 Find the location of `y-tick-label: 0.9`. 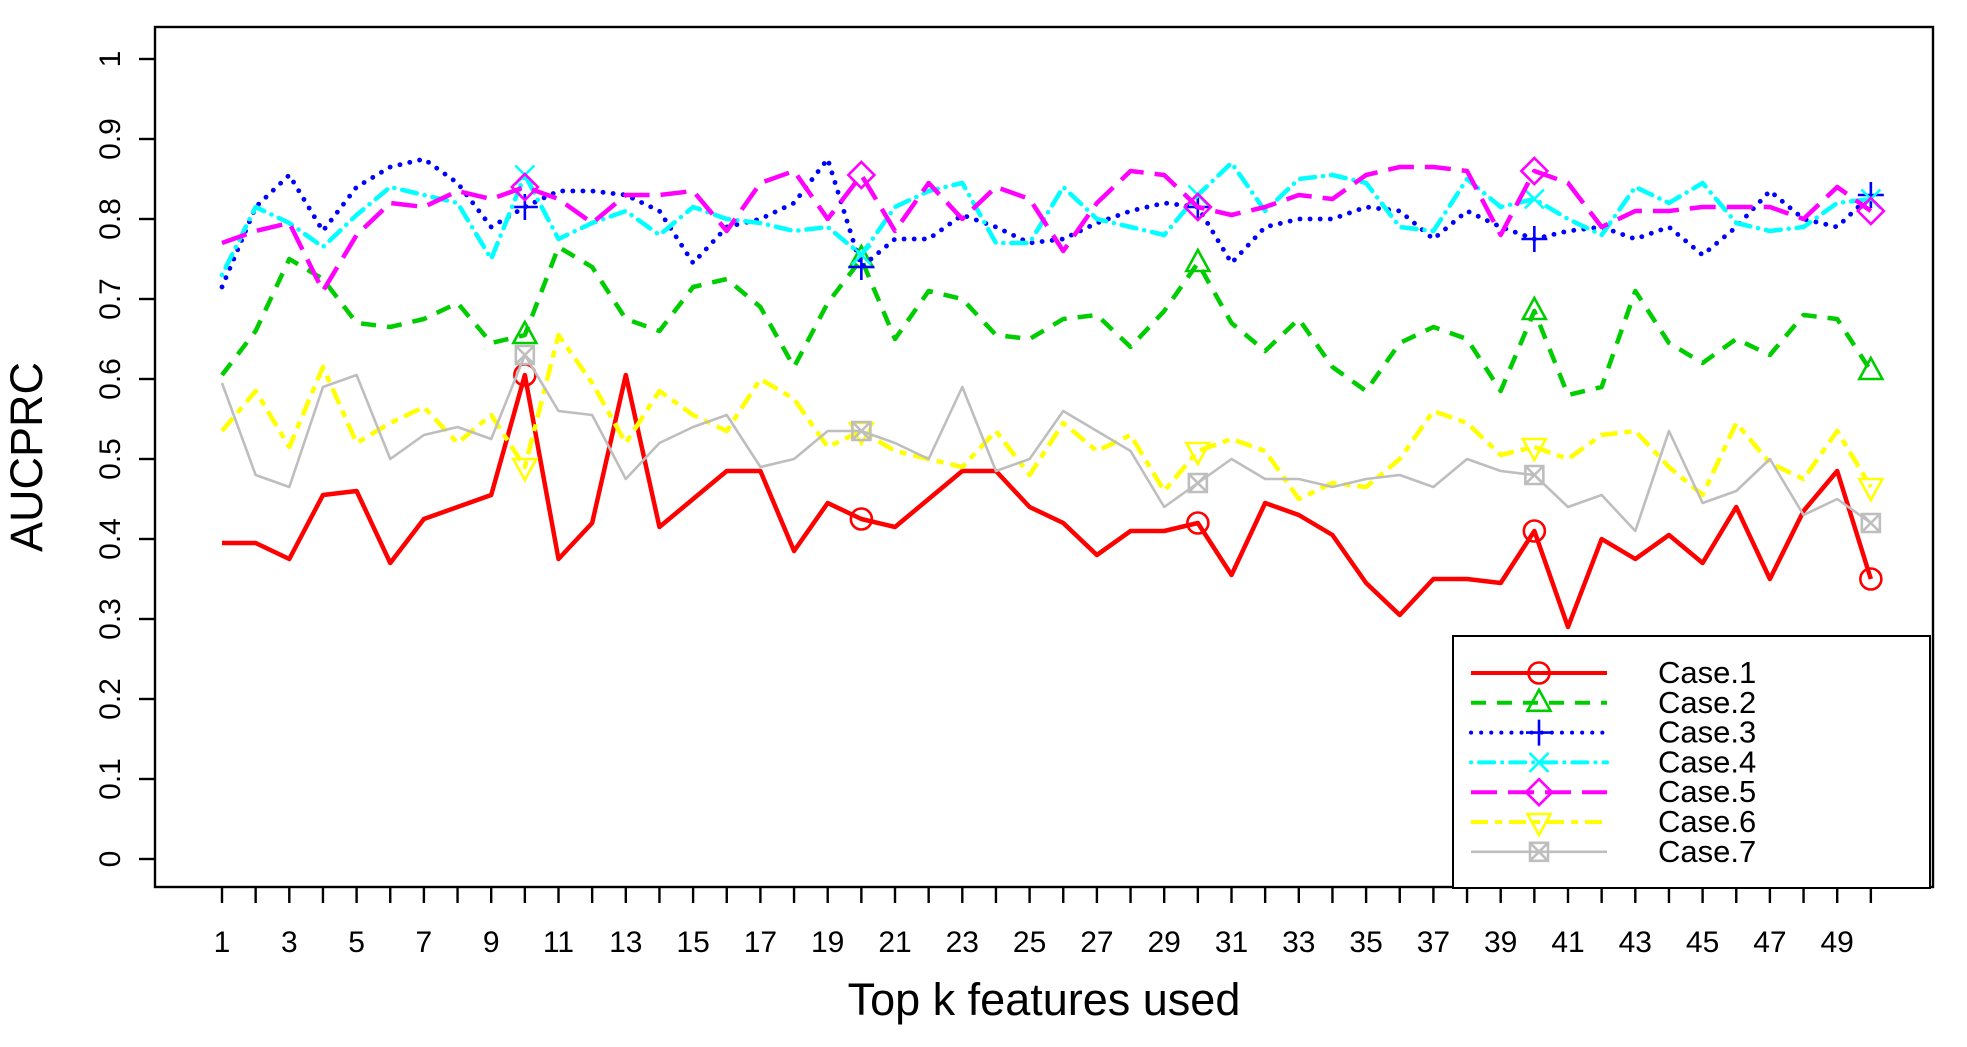

y-tick-label: 0.9 is located at coordinates (110, 139).